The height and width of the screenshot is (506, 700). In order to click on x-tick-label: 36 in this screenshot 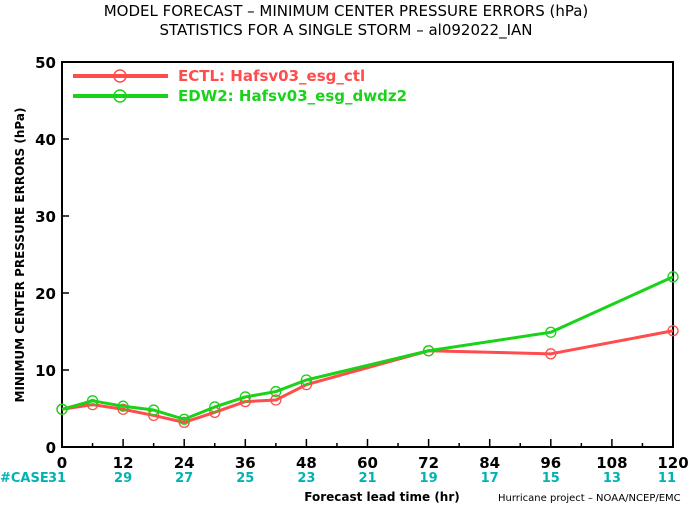, I will do `click(245, 463)`.